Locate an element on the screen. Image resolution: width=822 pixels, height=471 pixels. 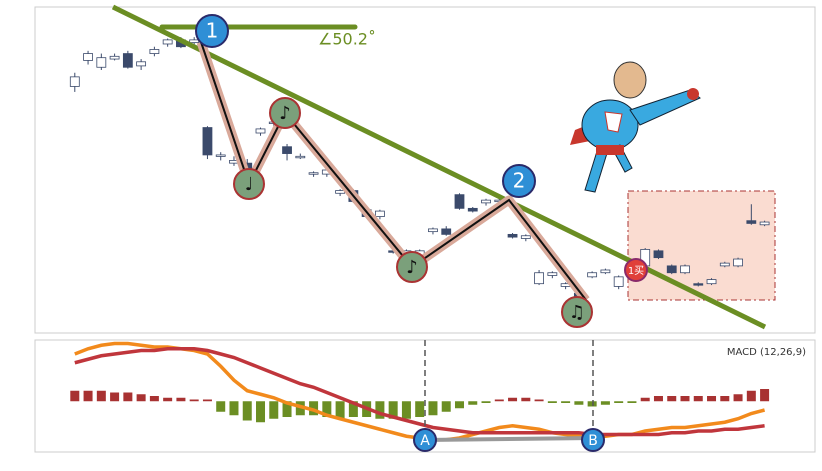
signal-label: B is located at coordinates (593, 441).